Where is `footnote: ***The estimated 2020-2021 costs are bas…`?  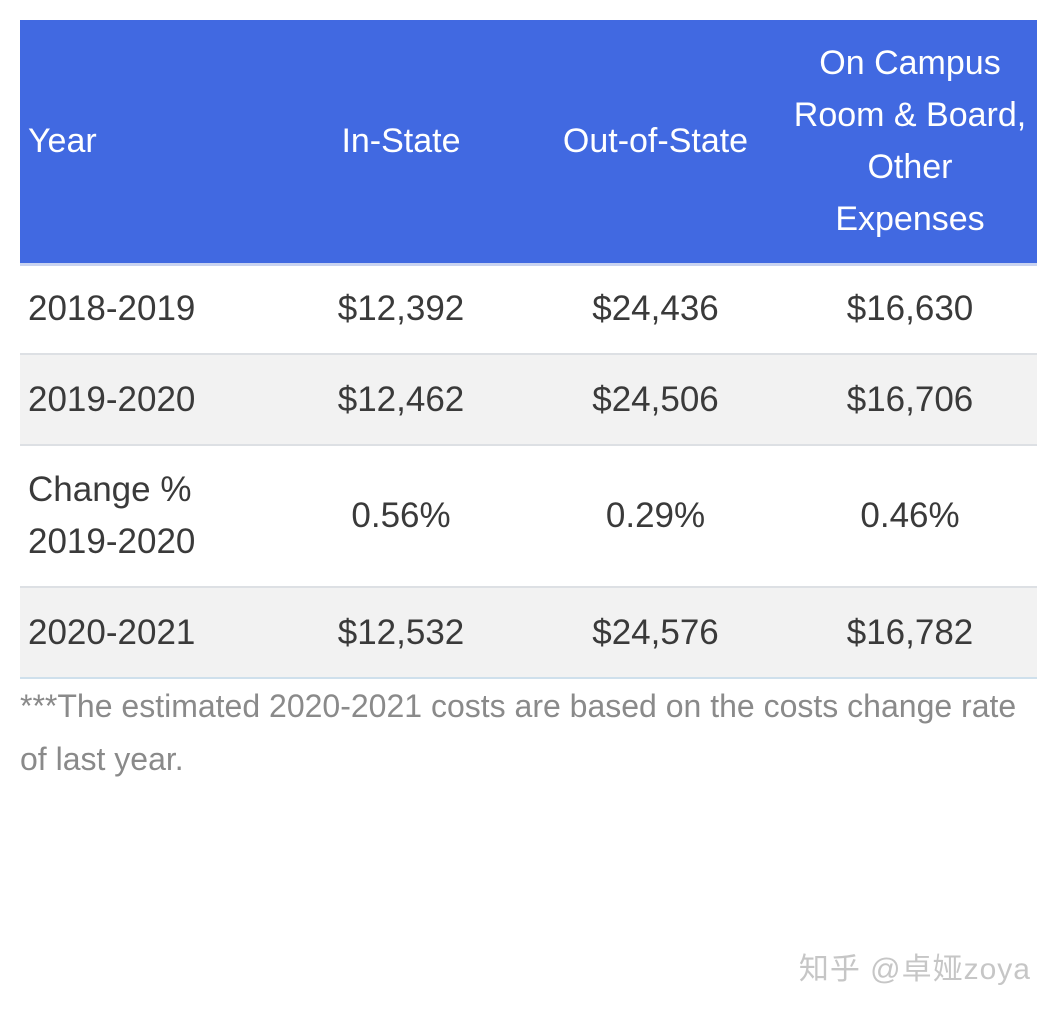 footnote: ***The estimated 2020-2021 costs are bas… is located at coordinates (518, 732).